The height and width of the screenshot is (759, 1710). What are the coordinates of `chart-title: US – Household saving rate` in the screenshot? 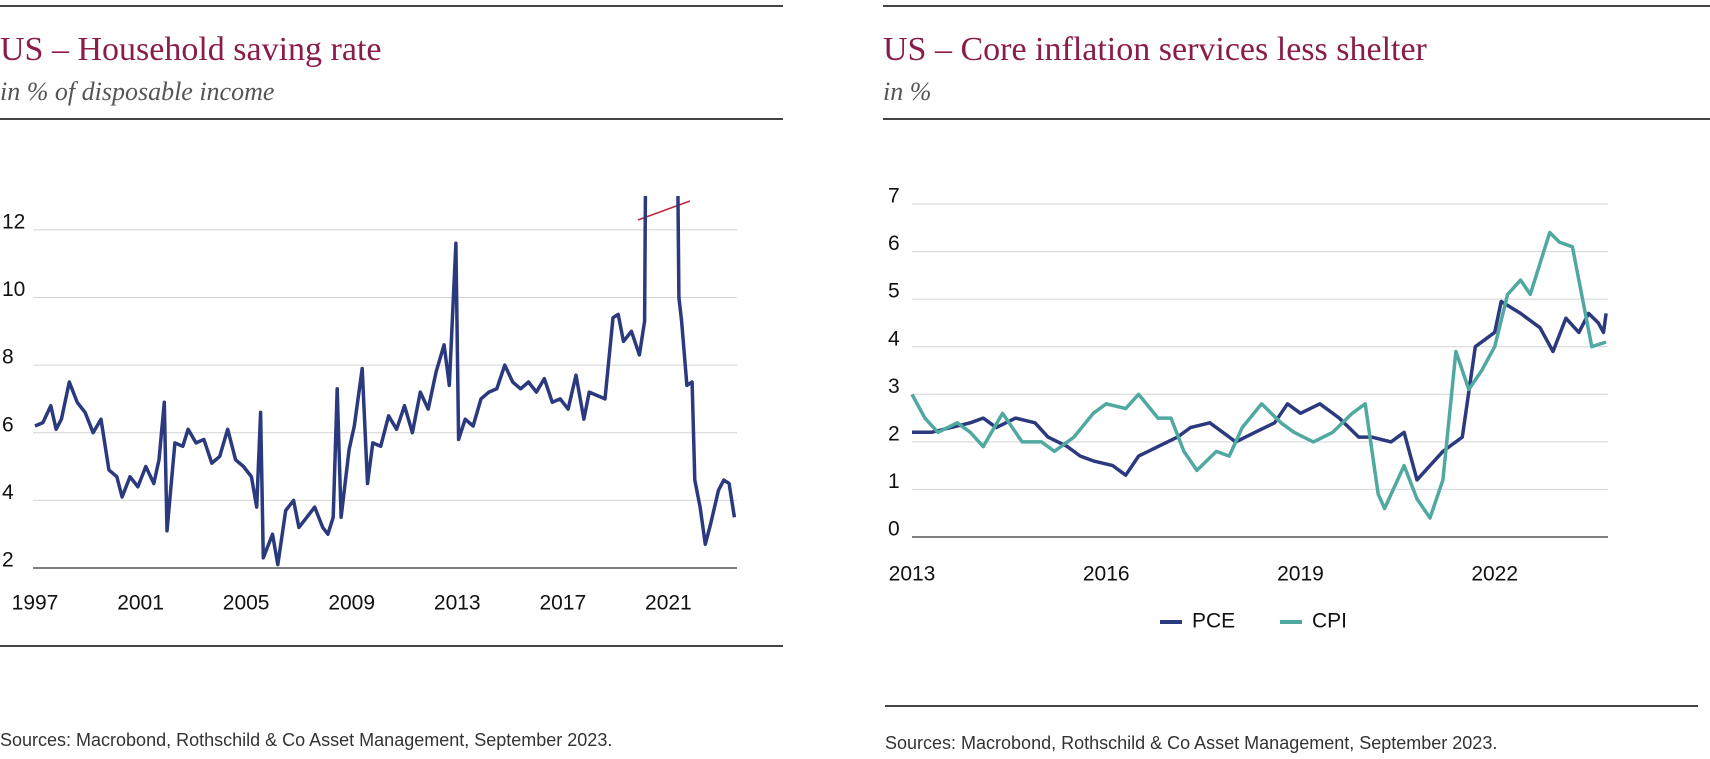 It's located at (191, 49).